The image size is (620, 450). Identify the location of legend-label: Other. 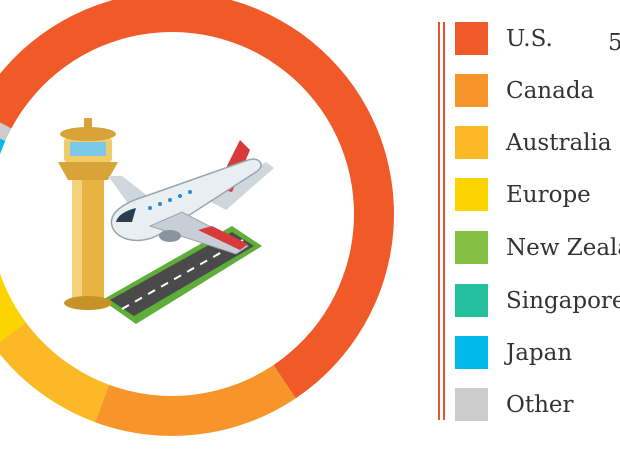
(540, 405).